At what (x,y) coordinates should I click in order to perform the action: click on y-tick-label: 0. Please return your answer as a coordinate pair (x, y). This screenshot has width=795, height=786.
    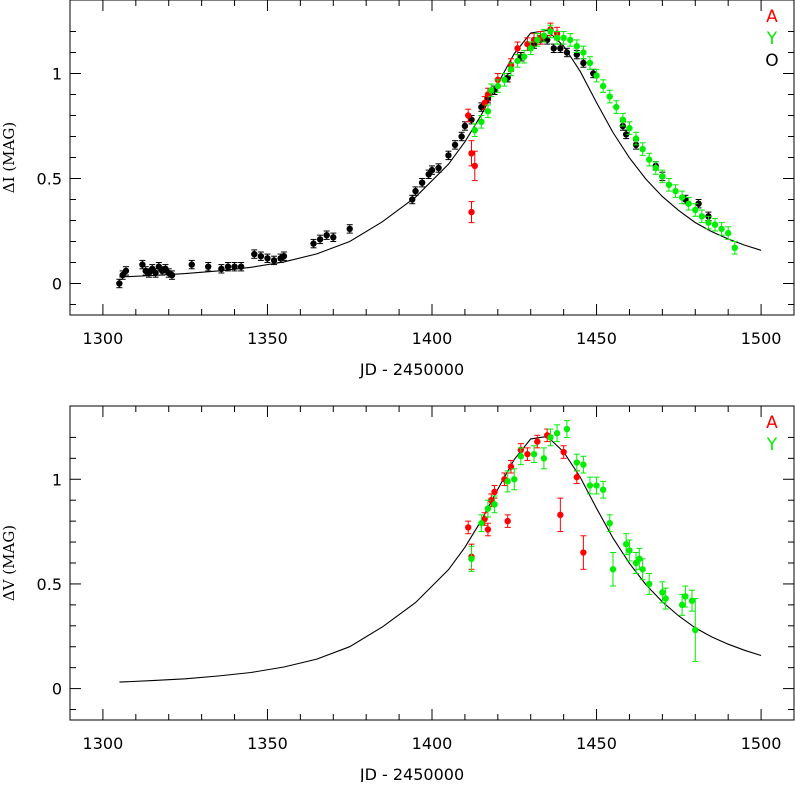
    Looking at the image, I should click on (57, 689).